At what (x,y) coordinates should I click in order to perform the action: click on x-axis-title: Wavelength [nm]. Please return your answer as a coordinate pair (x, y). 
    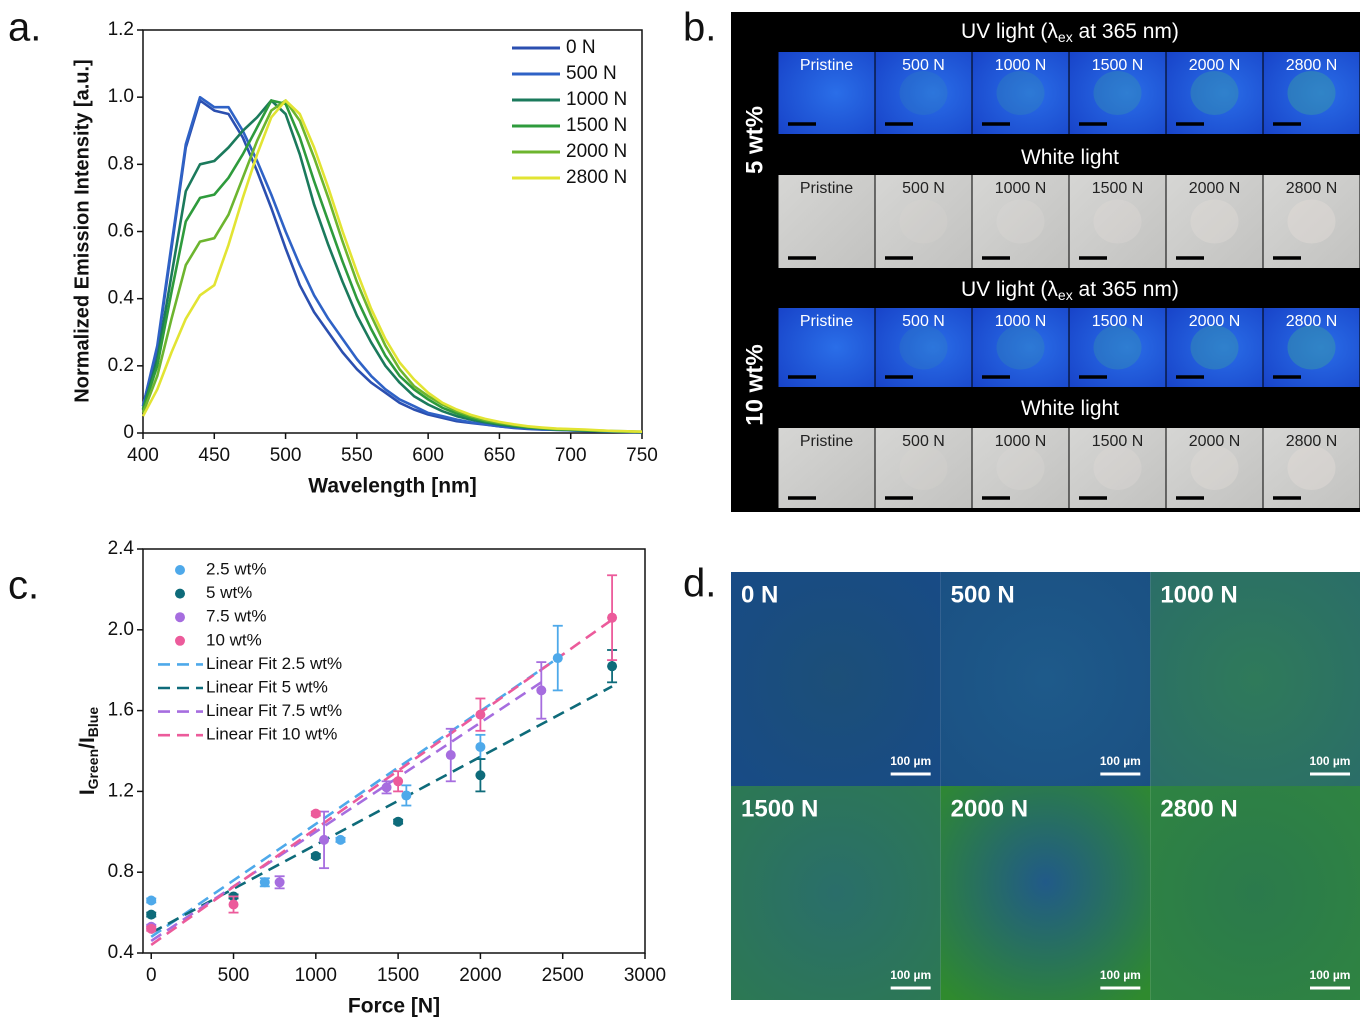
    Looking at the image, I should click on (392, 486).